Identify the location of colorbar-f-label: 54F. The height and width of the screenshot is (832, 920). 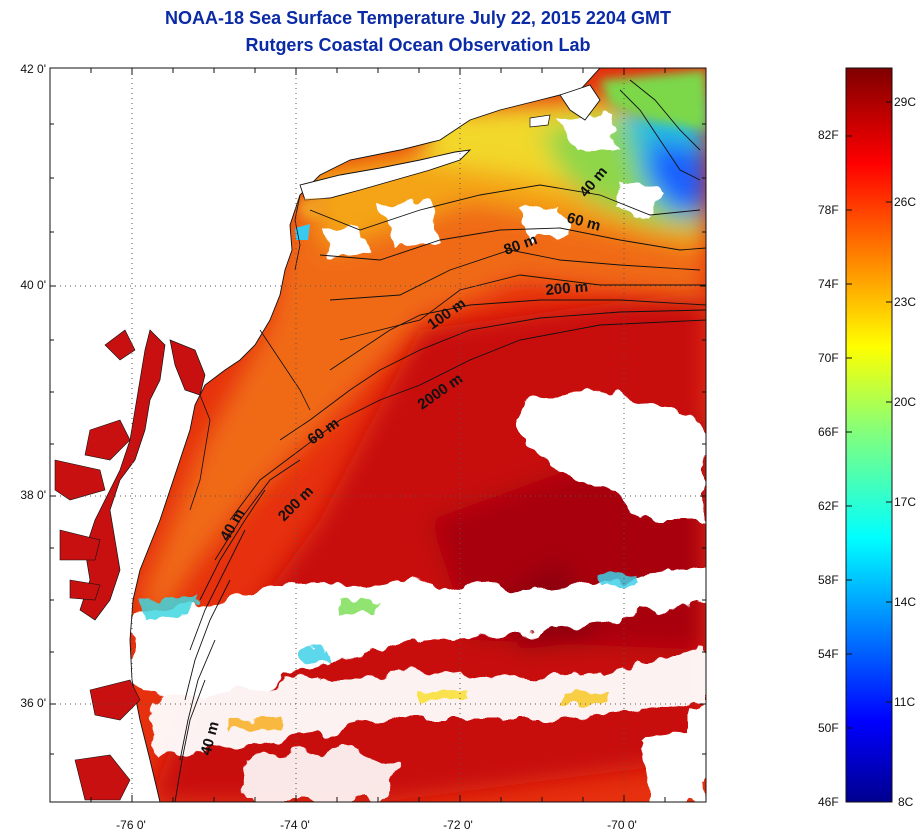
(828, 654).